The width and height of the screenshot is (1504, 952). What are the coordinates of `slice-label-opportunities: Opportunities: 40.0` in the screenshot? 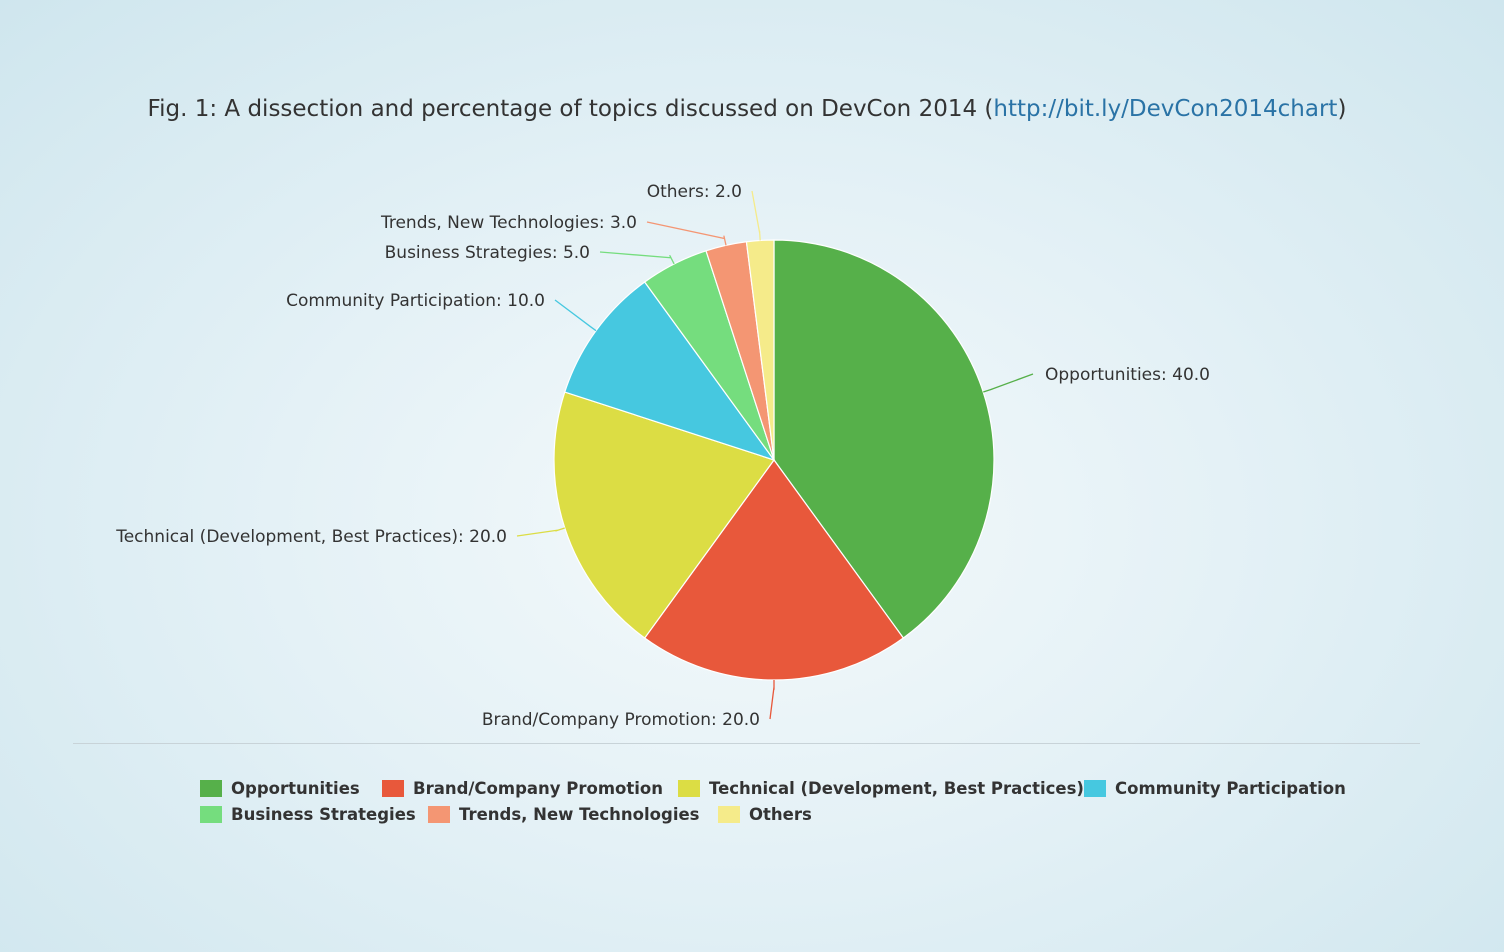 It's located at (1127, 375).